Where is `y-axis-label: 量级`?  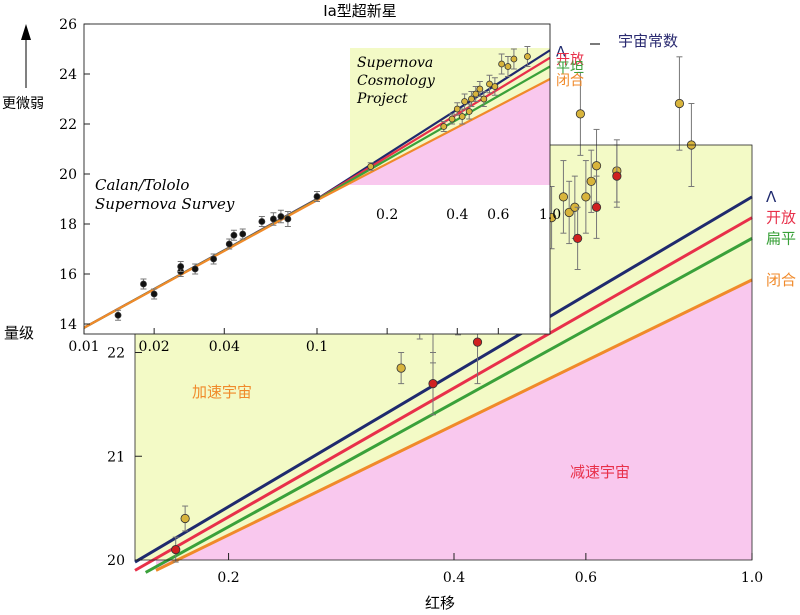 y-axis-label: 量级 is located at coordinates (19, 333).